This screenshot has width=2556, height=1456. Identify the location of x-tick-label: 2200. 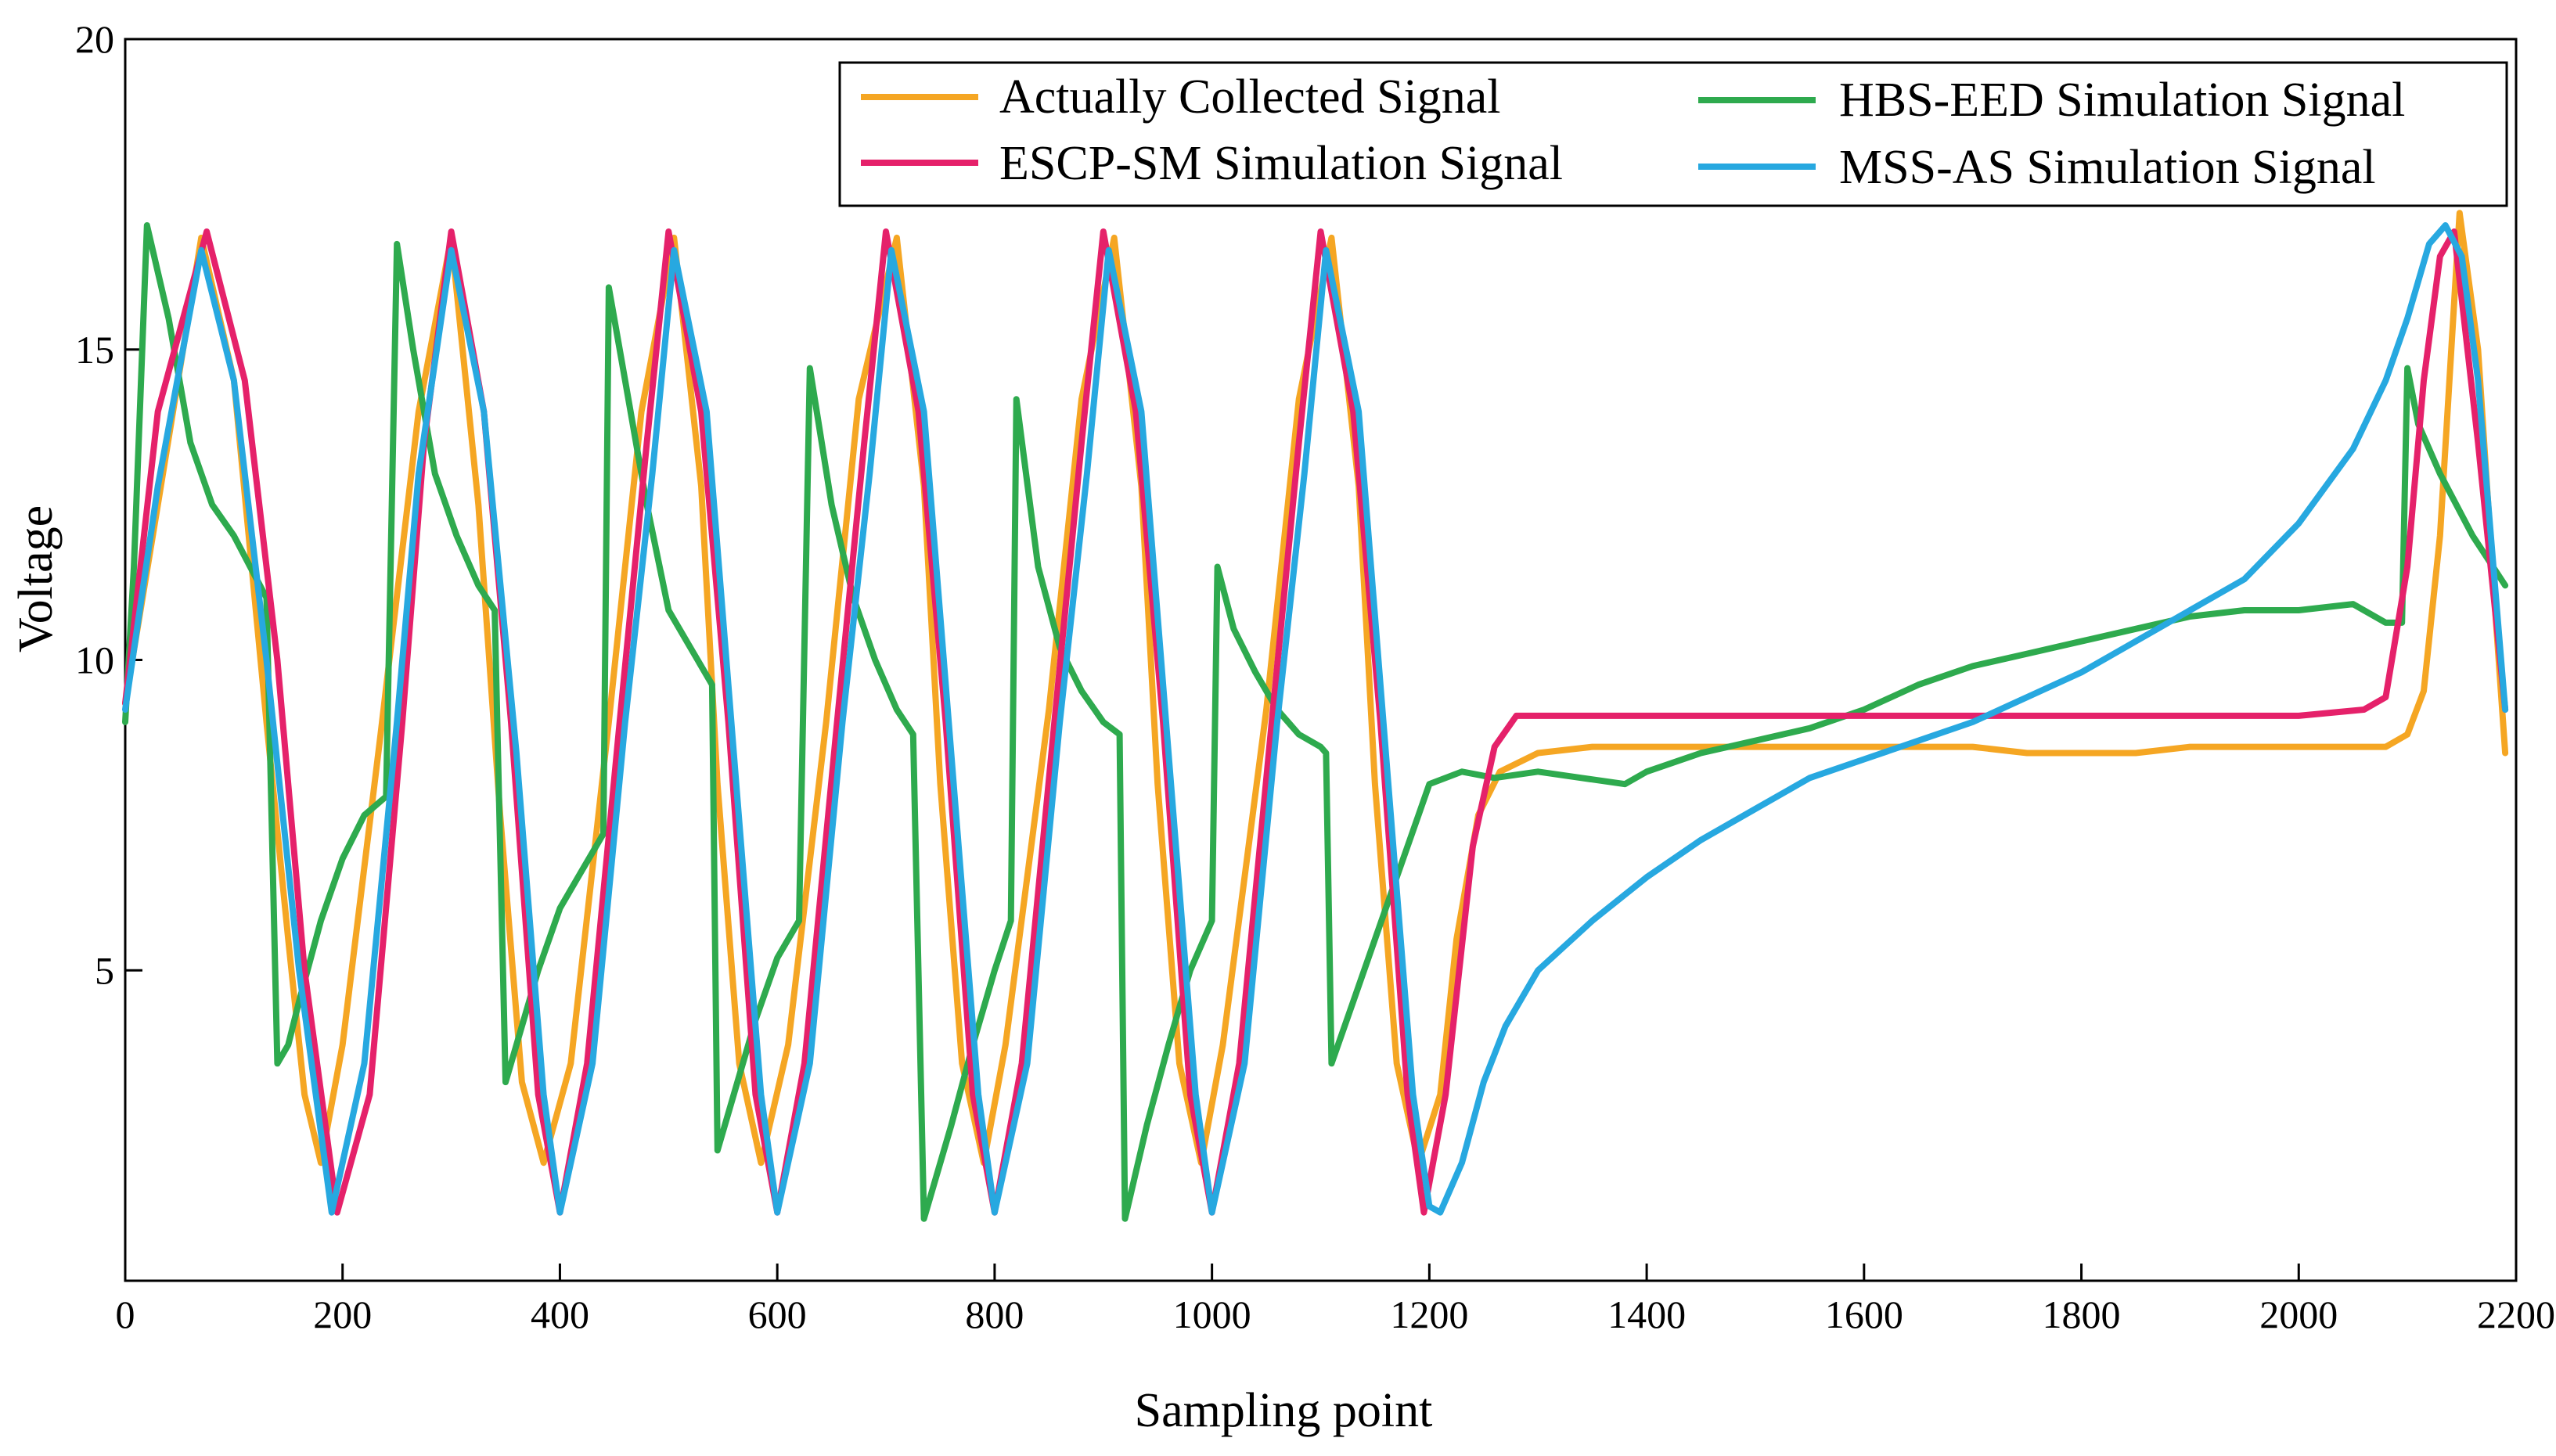
(2516, 1314).